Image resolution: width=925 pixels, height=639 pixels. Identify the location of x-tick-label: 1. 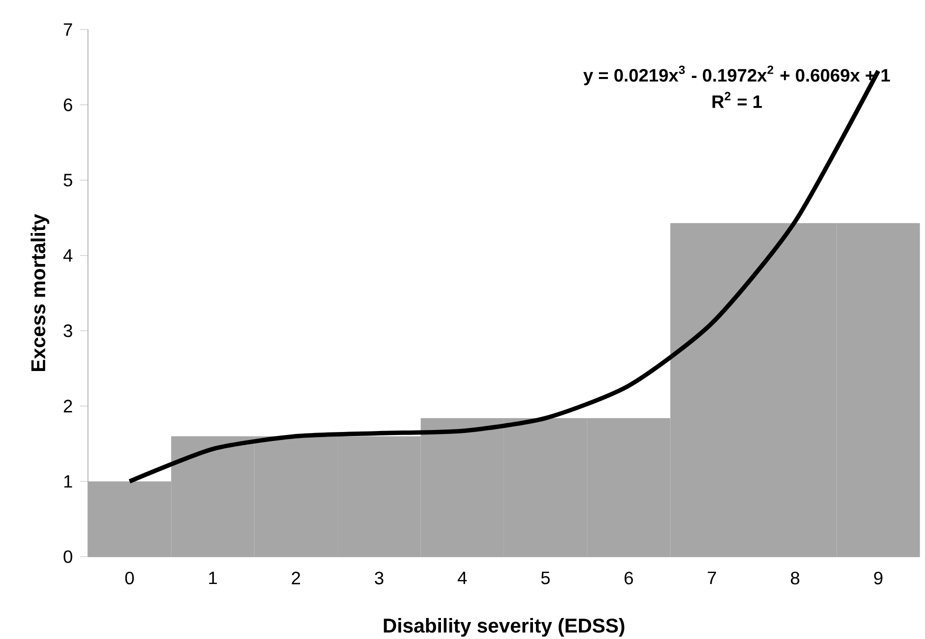
(213, 578).